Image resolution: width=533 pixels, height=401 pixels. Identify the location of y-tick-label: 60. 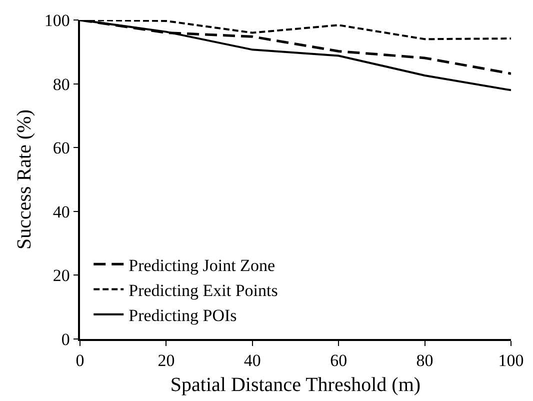
(61, 148).